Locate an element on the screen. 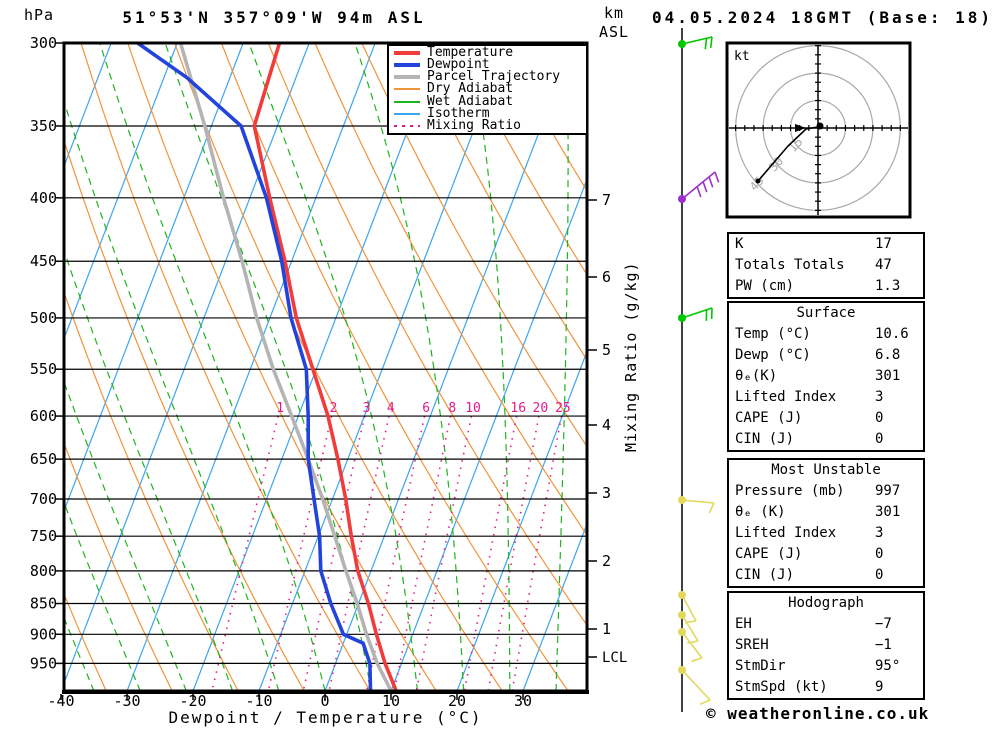 The width and height of the screenshot is (1000, 733). indices-row: Lifted Index 3 is located at coordinates (826, 533).